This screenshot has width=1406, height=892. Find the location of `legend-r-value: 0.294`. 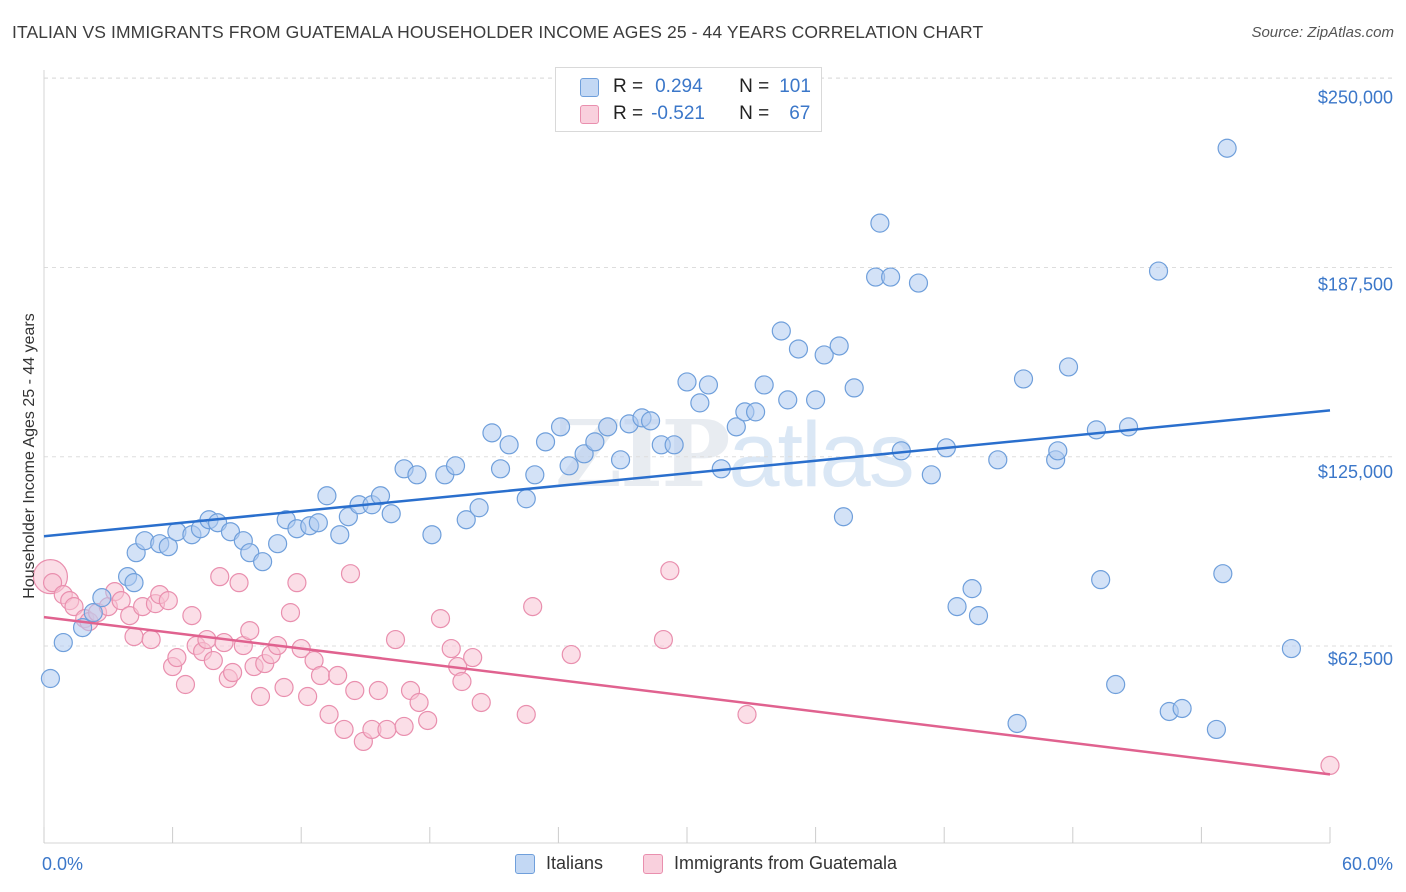

legend-r-value: 0.294 is located at coordinates (679, 86).